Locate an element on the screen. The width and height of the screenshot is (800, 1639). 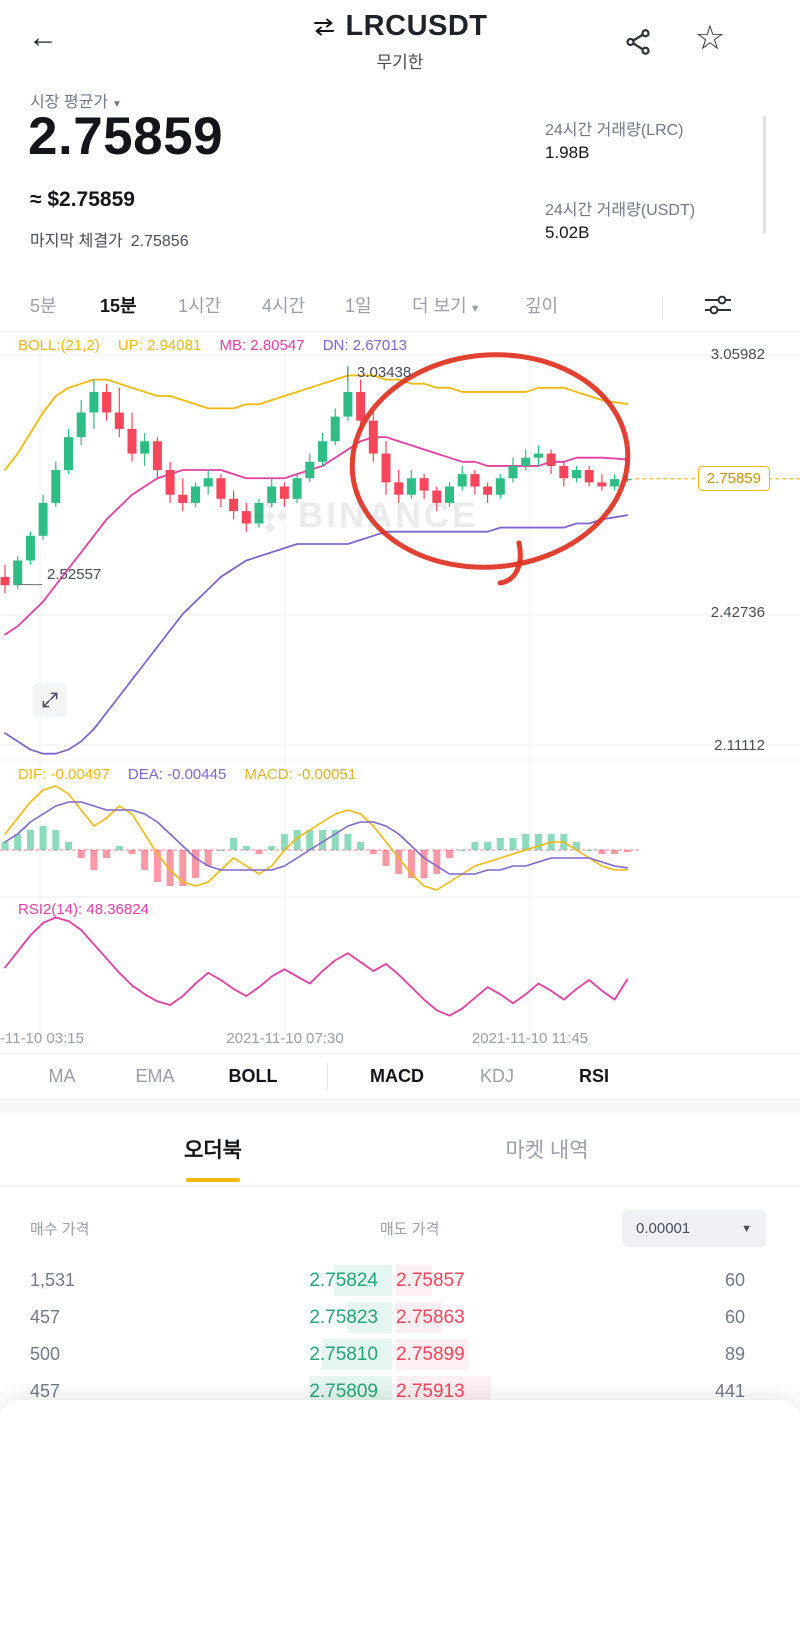
back-button: ← is located at coordinates (48, 38).